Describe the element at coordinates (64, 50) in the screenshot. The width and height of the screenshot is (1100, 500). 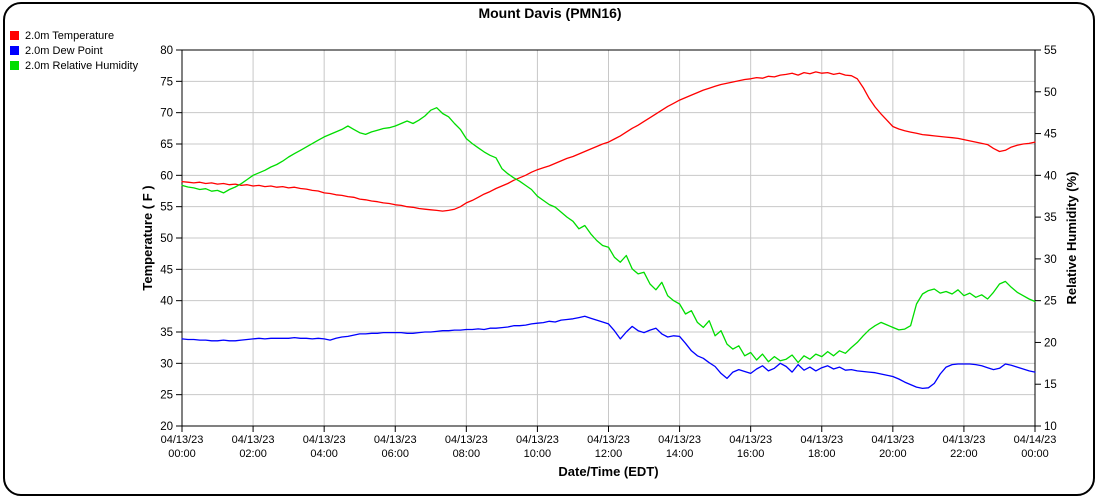
I see `legend-label-dew-point: 2.0m Dew Point` at that location.